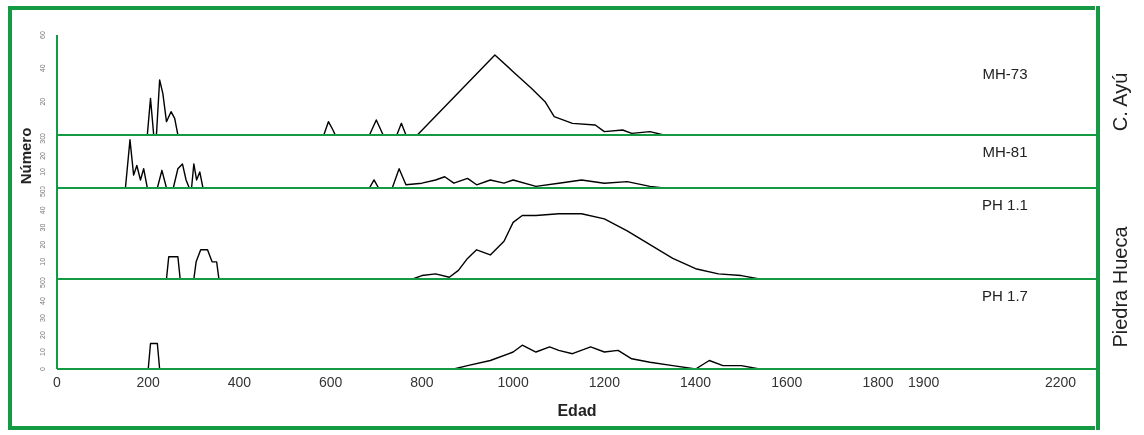  What do you see at coordinates (1005, 73) in the screenshot?
I see `annotation: MH-73` at bounding box center [1005, 73].